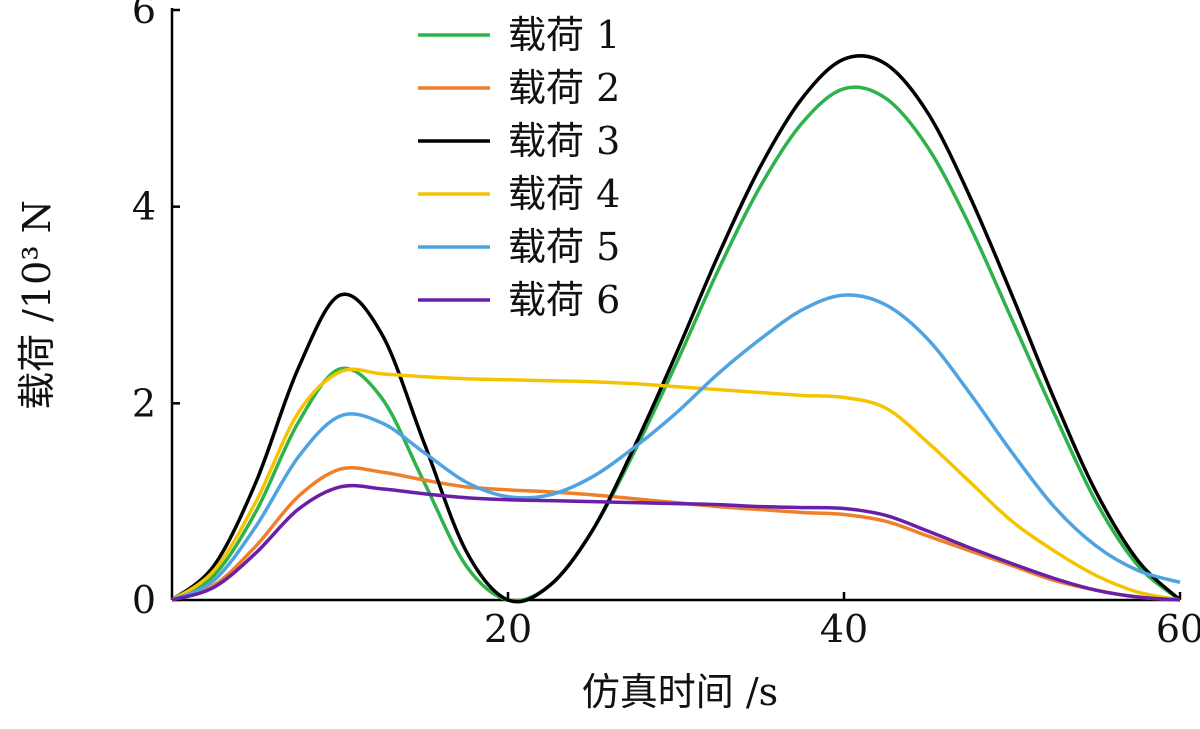 Image resolution: width=1200 pixels, height=729 pixels. Describe the element at coordinates (680, 692) in the screenshot. I see `x-axis-label: 仿真时间 /s` at that location.